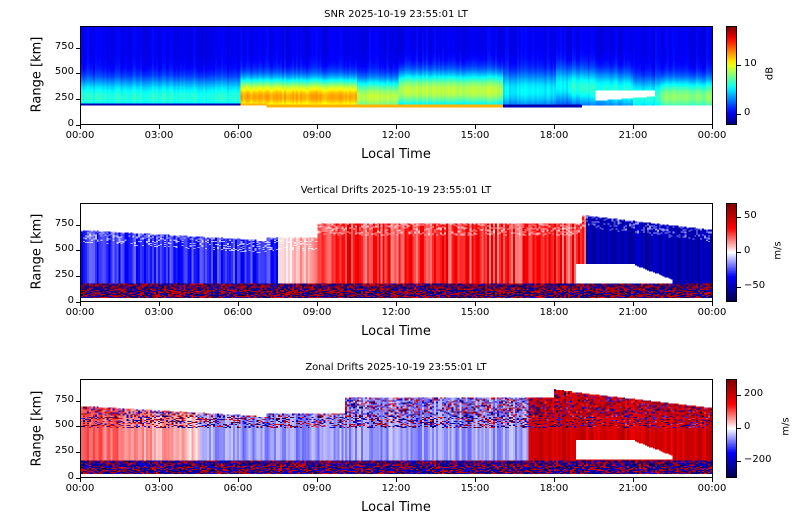  Describe the element at coordinates (64, 71) in the screenshot. I see `snr-ytick-label: 500` at that location.